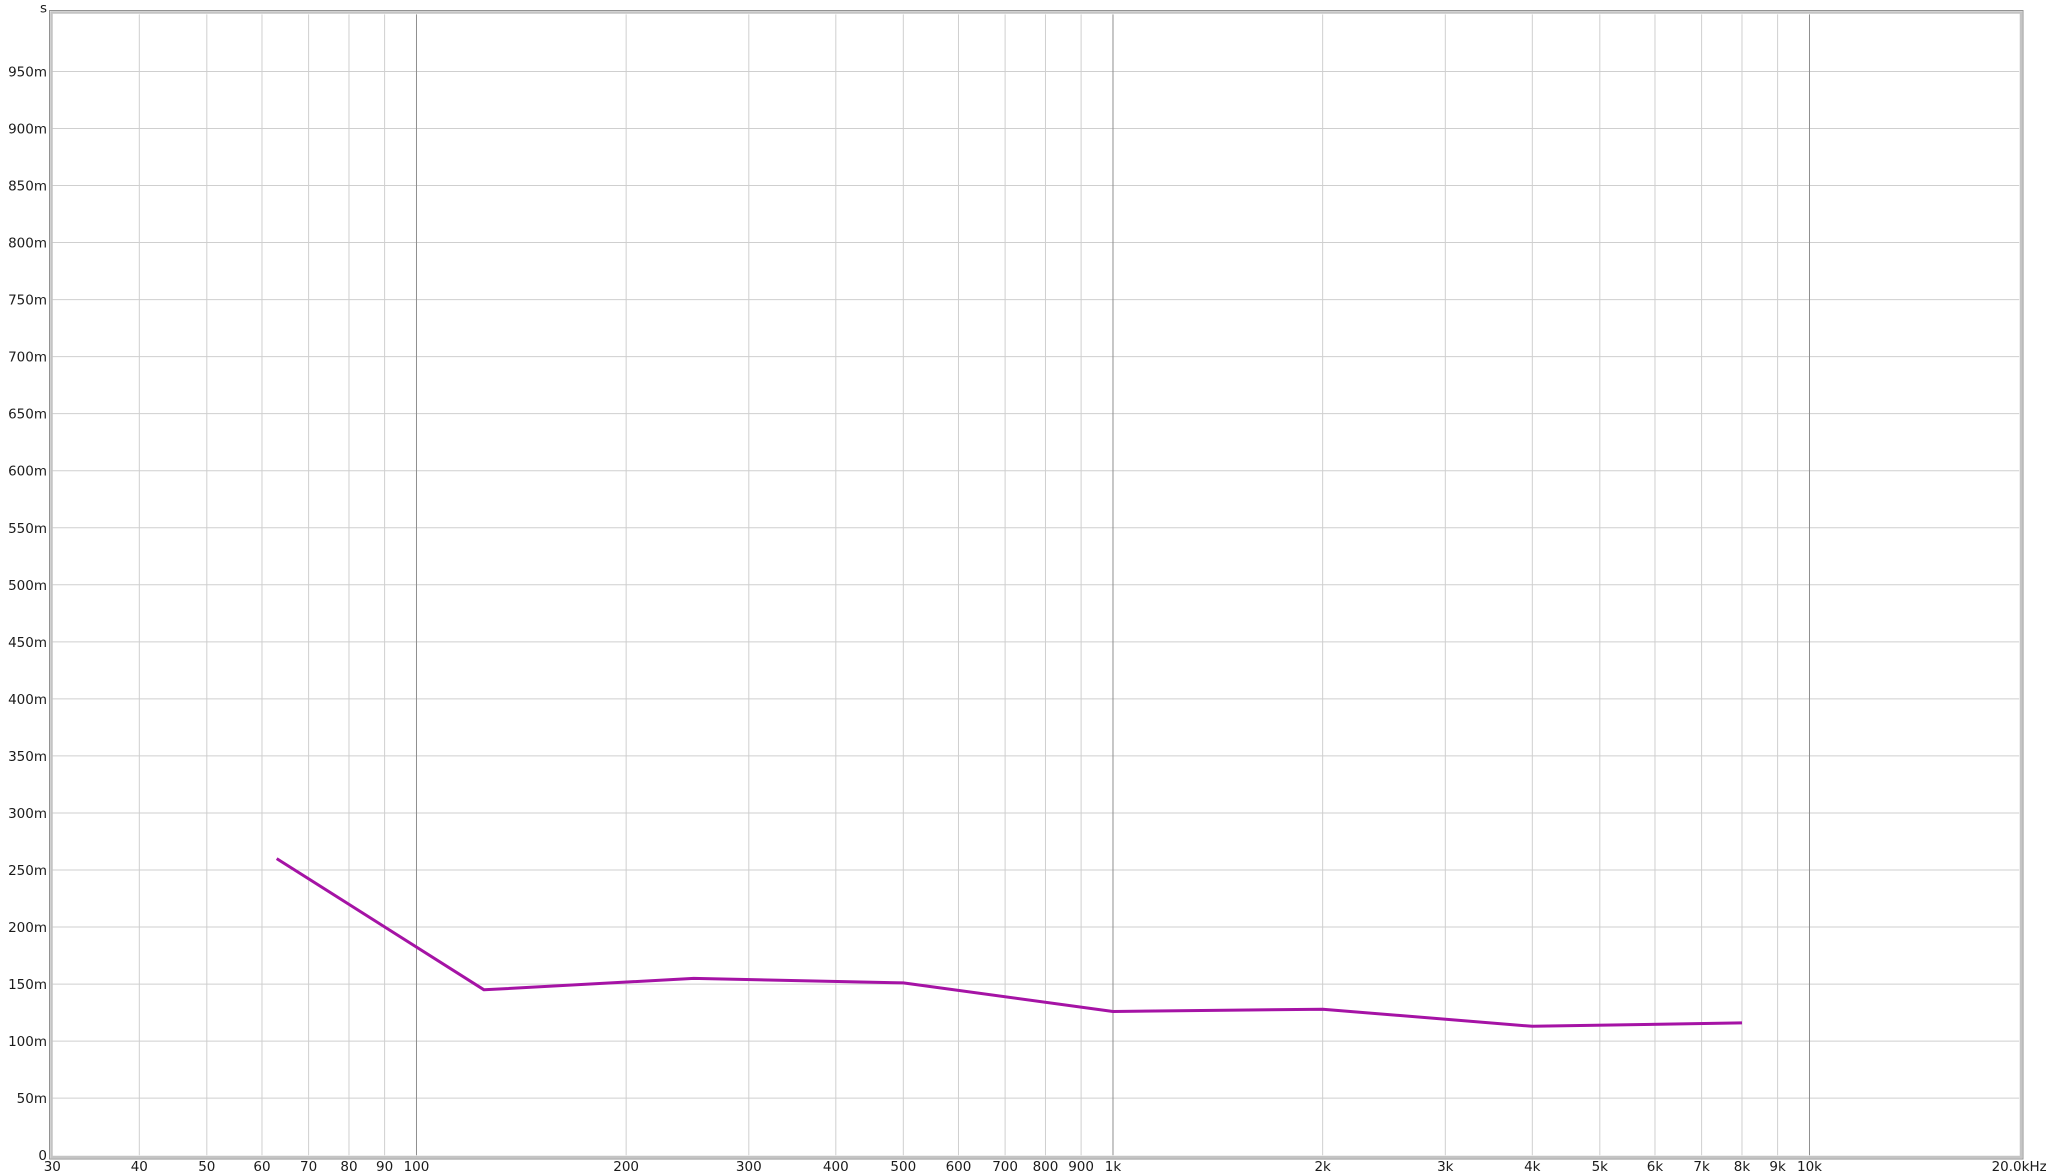 The height and width of the screenshot is (1174, 2046). I want to click on y-tick-label: 350m, so click(27, 757).